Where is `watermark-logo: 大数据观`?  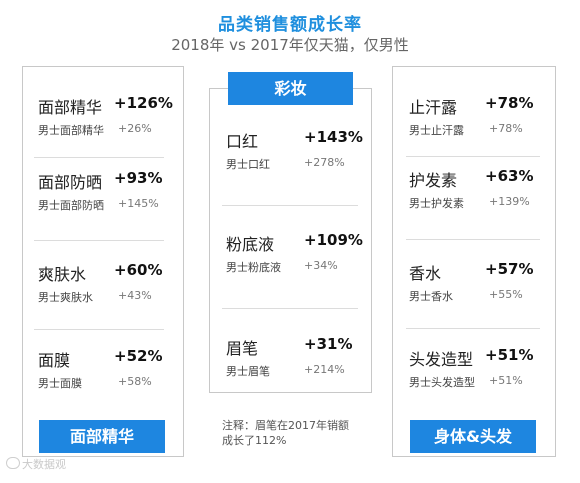 watermark-logo: 大数据观 is located at coordinates (36, 464).